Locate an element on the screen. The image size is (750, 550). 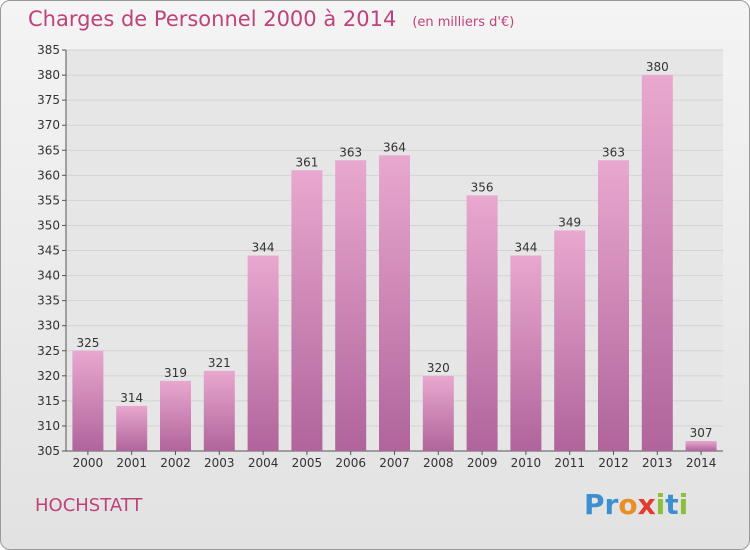
data-label: 314 is located at coordinates (131, 398).